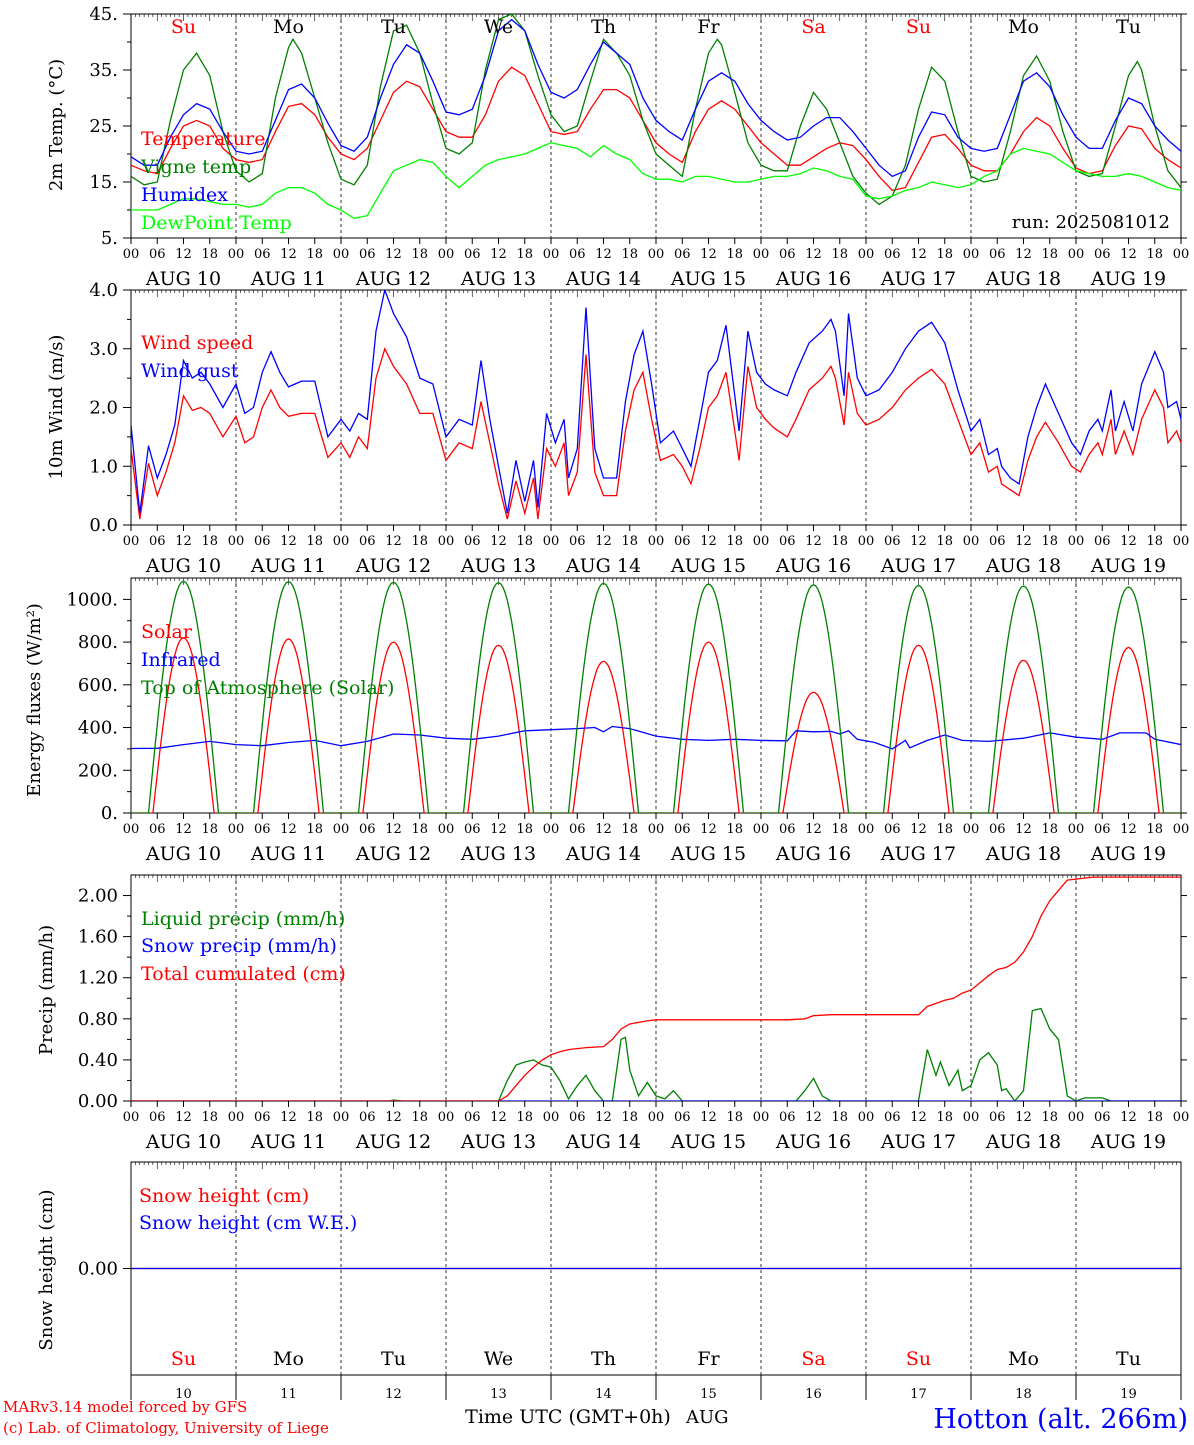 The image size is (1194, 1445). I want to click on date-label: AUG 18, so click(1023, 1142).